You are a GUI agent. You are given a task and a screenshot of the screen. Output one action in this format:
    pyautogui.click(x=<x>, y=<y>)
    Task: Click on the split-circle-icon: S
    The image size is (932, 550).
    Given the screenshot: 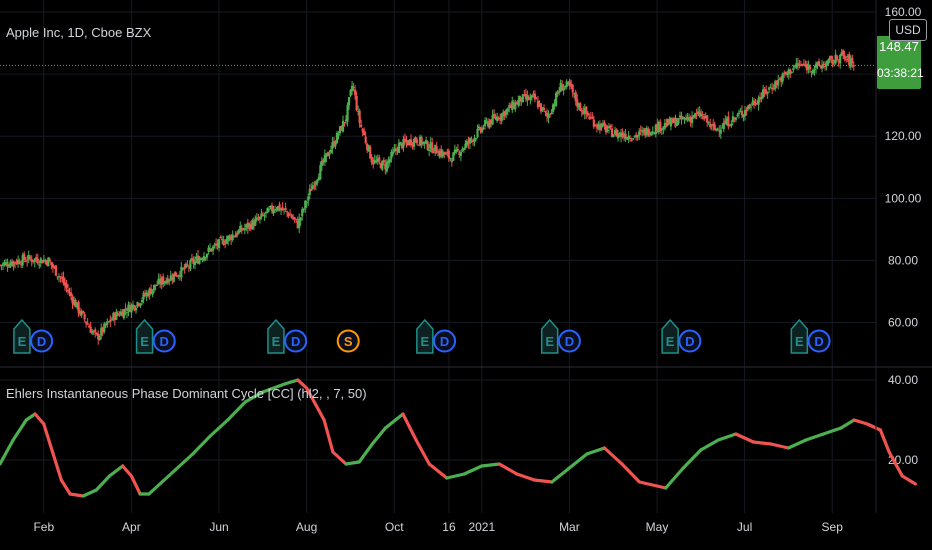 What is the action you would take?
    pyautogui.click(x=348, y=341)
    